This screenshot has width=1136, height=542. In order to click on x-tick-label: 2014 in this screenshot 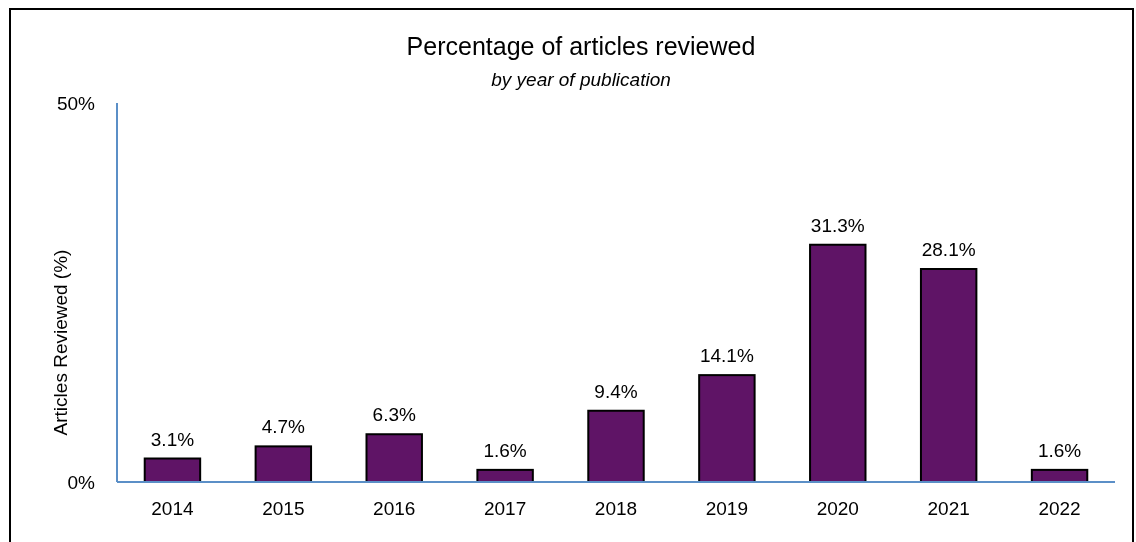, I will do `click(172, 508)`.